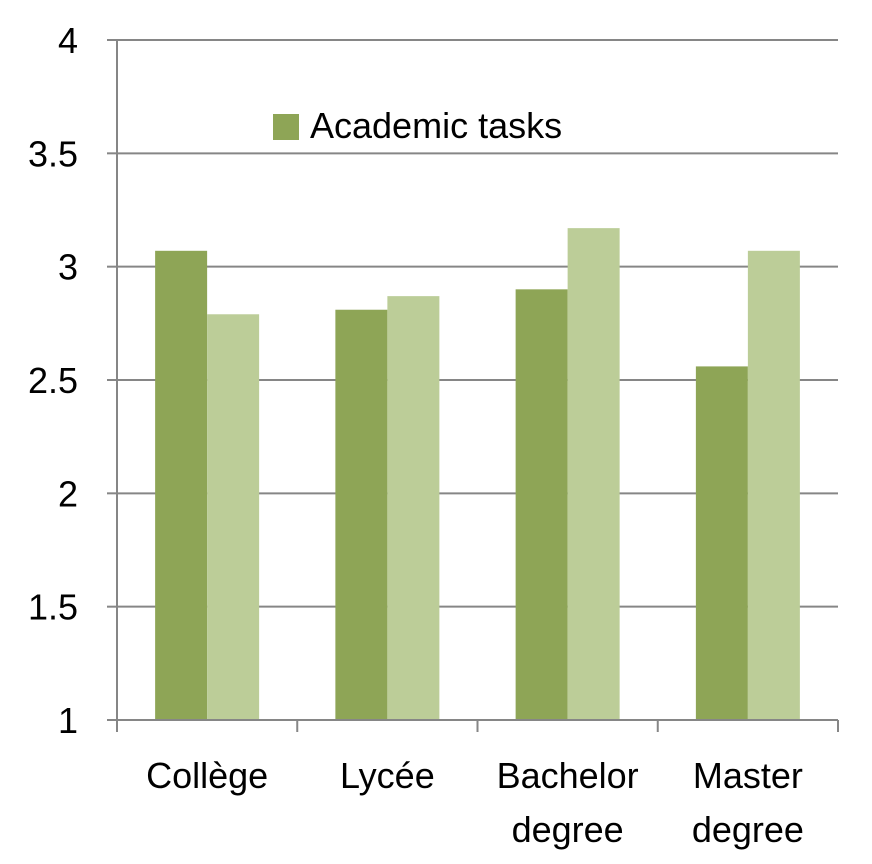 This screenshot has height=864, width=872. Describe the element at coordinates (475, 802) in the screenshot. I see `x-category-labels: Collège Lycée Bachelor degree Master degree` at that location.